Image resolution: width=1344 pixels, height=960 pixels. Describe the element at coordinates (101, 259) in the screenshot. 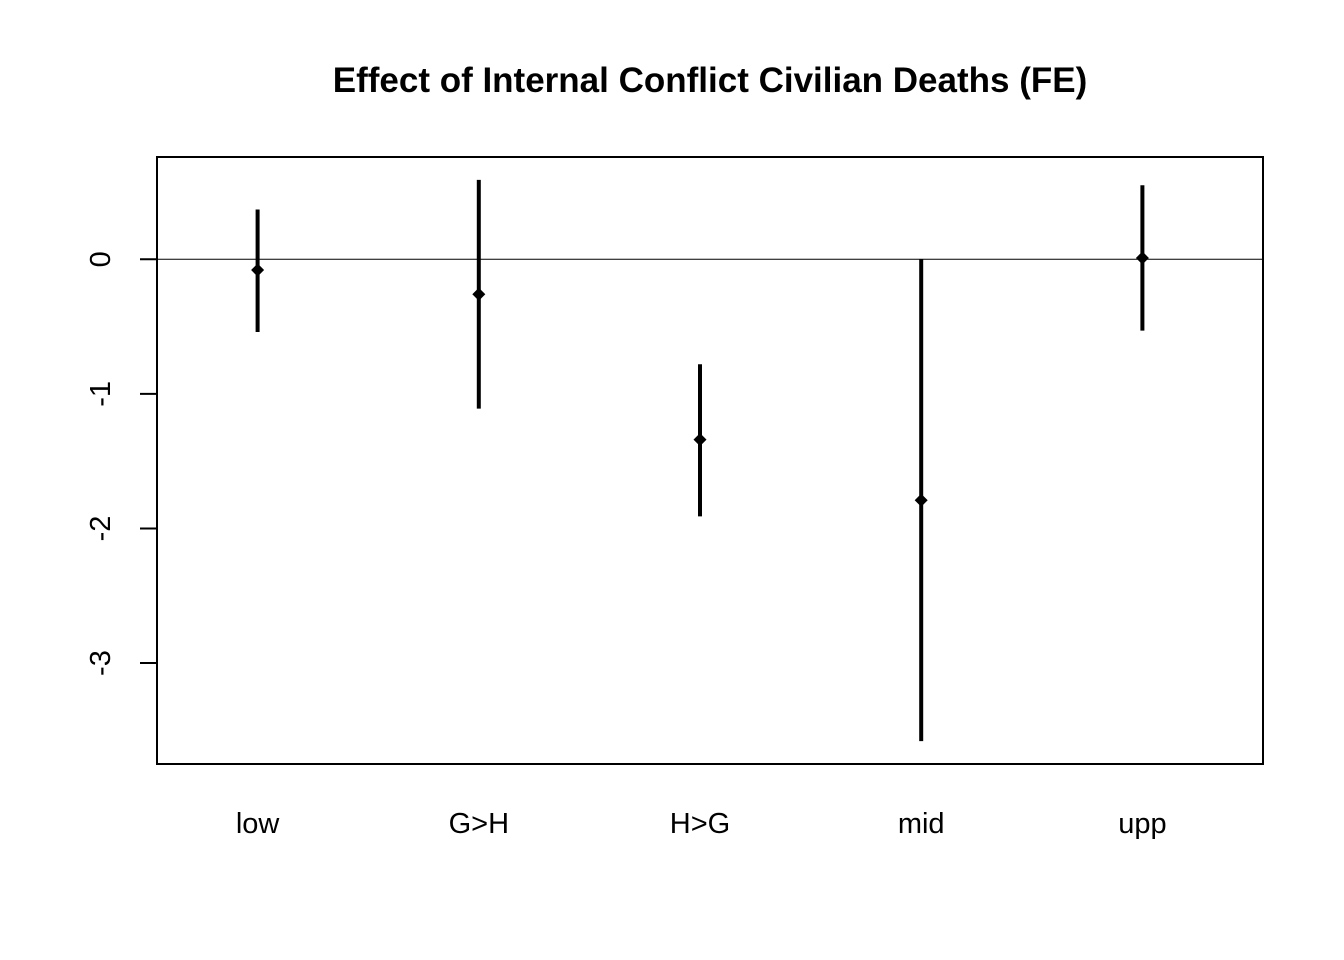

I see `y-tick-label: 0` at that location.